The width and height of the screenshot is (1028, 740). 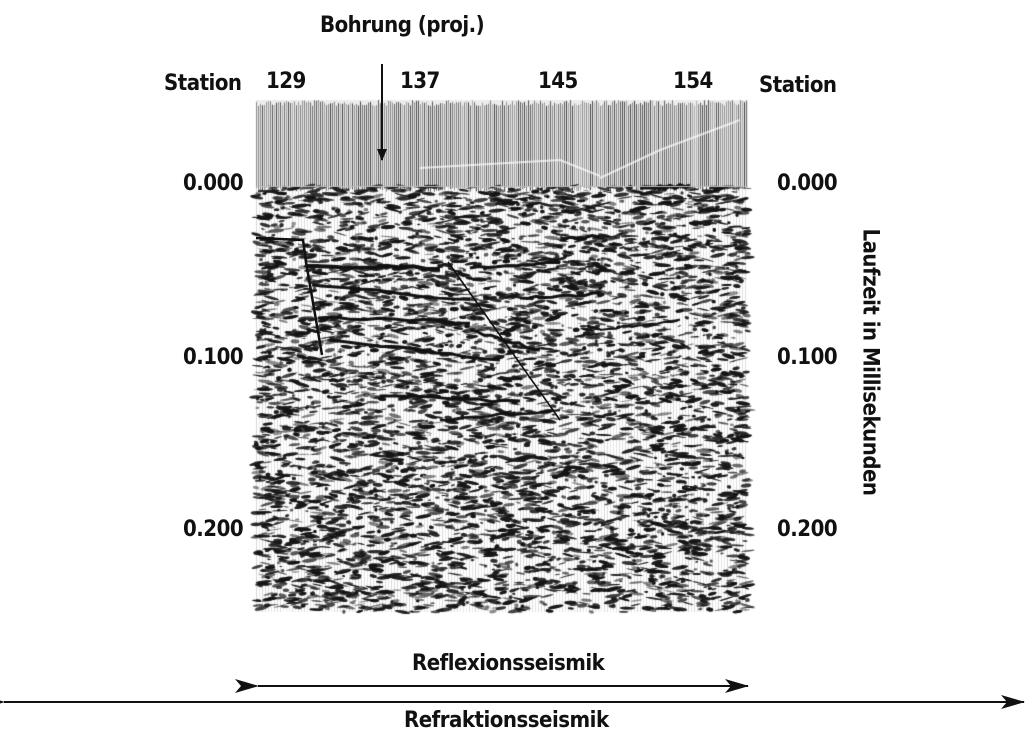 What do you see at coordinates (213, 529) in the screenshot?
I see `time-tick-left-200: 0.200` at bounding box center [213, 529].